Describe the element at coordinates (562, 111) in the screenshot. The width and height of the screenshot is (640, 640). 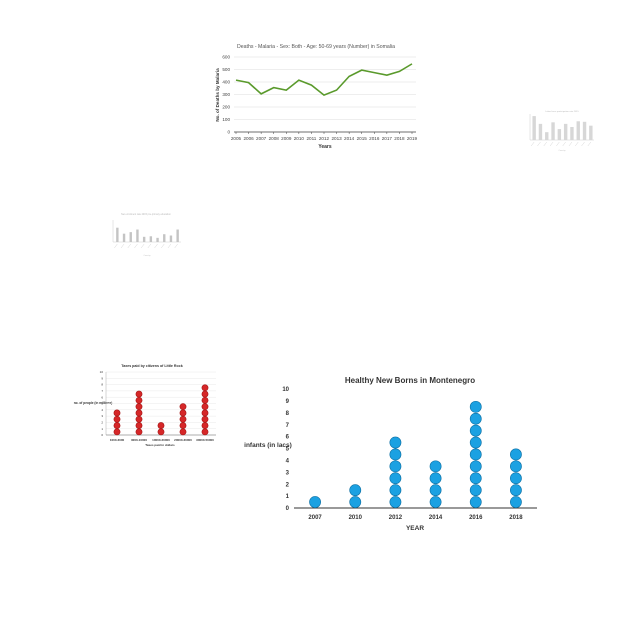
I see `chart-title: Labor force participation rate 2015` at that location.